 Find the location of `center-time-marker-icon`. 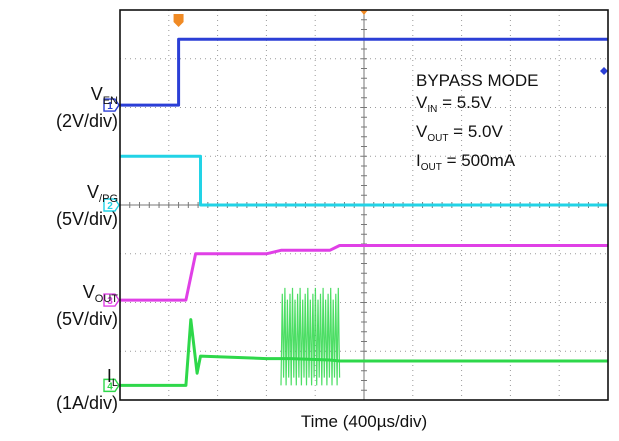

center-time-marker-icon is located at coordinates (364, 12).